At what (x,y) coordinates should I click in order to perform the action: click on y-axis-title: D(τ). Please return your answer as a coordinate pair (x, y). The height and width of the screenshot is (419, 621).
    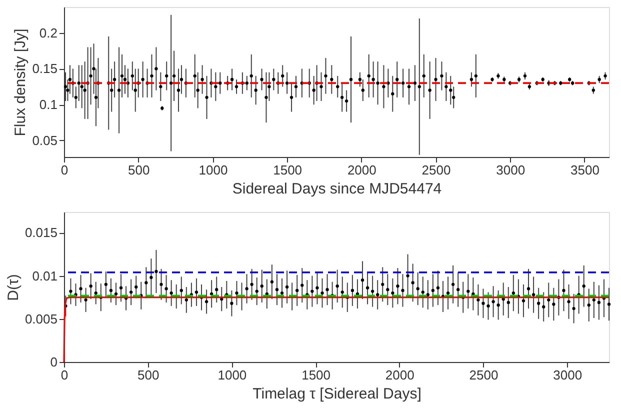
    Looking at the image, I should click on (13, 287).